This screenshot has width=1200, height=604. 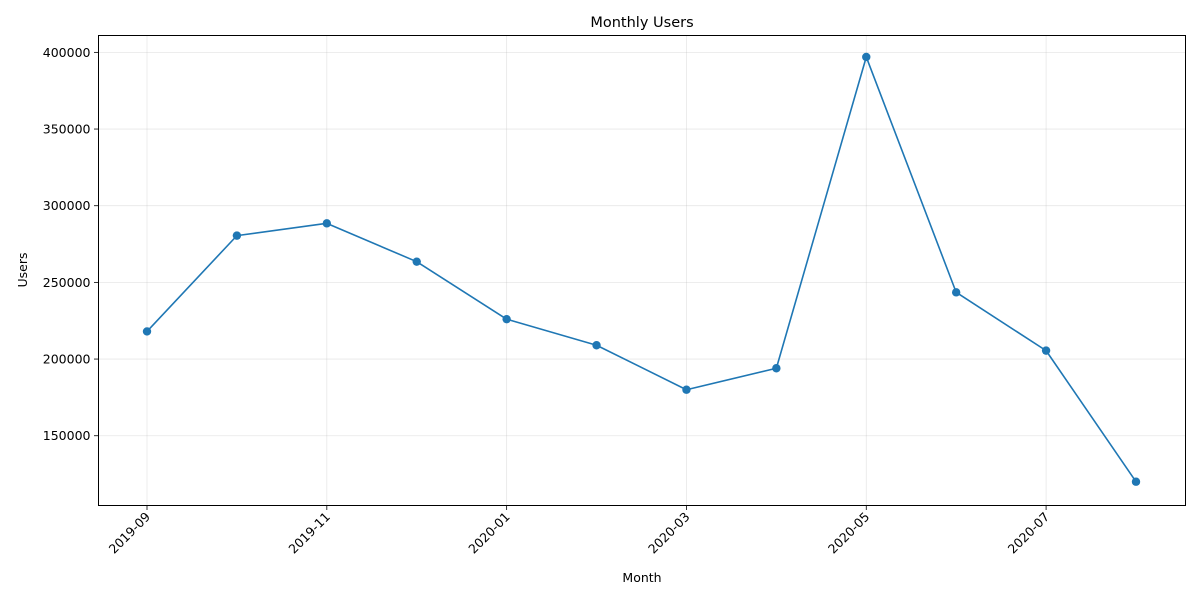 I want to click on y-tick-label: 350000, so click(x=67, y=129).